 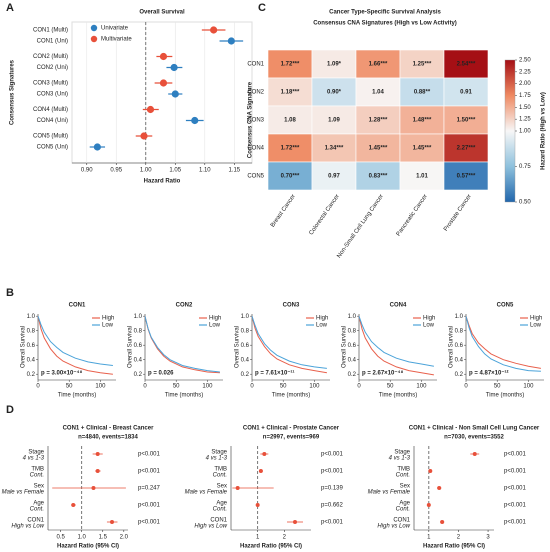 I want to click on annotation: p = 2.67×10⁻⁴⁸, so click(x=382, y=374).